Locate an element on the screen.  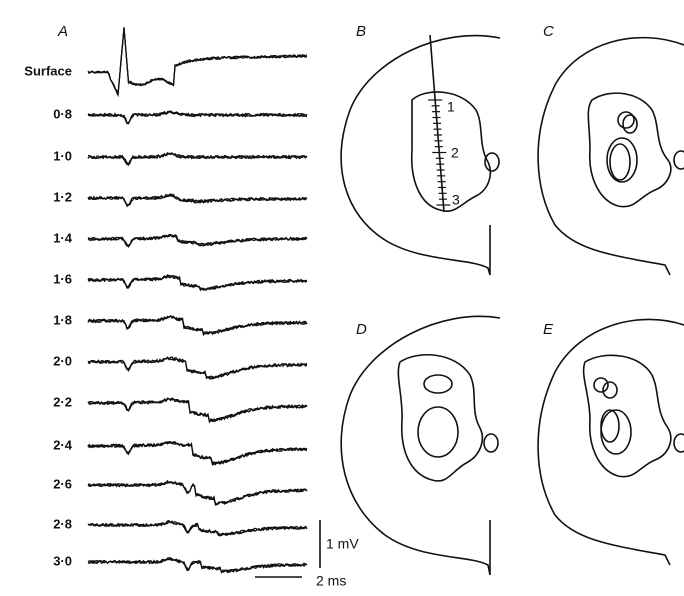
panel-label: C is located at coordinates (548, 31).